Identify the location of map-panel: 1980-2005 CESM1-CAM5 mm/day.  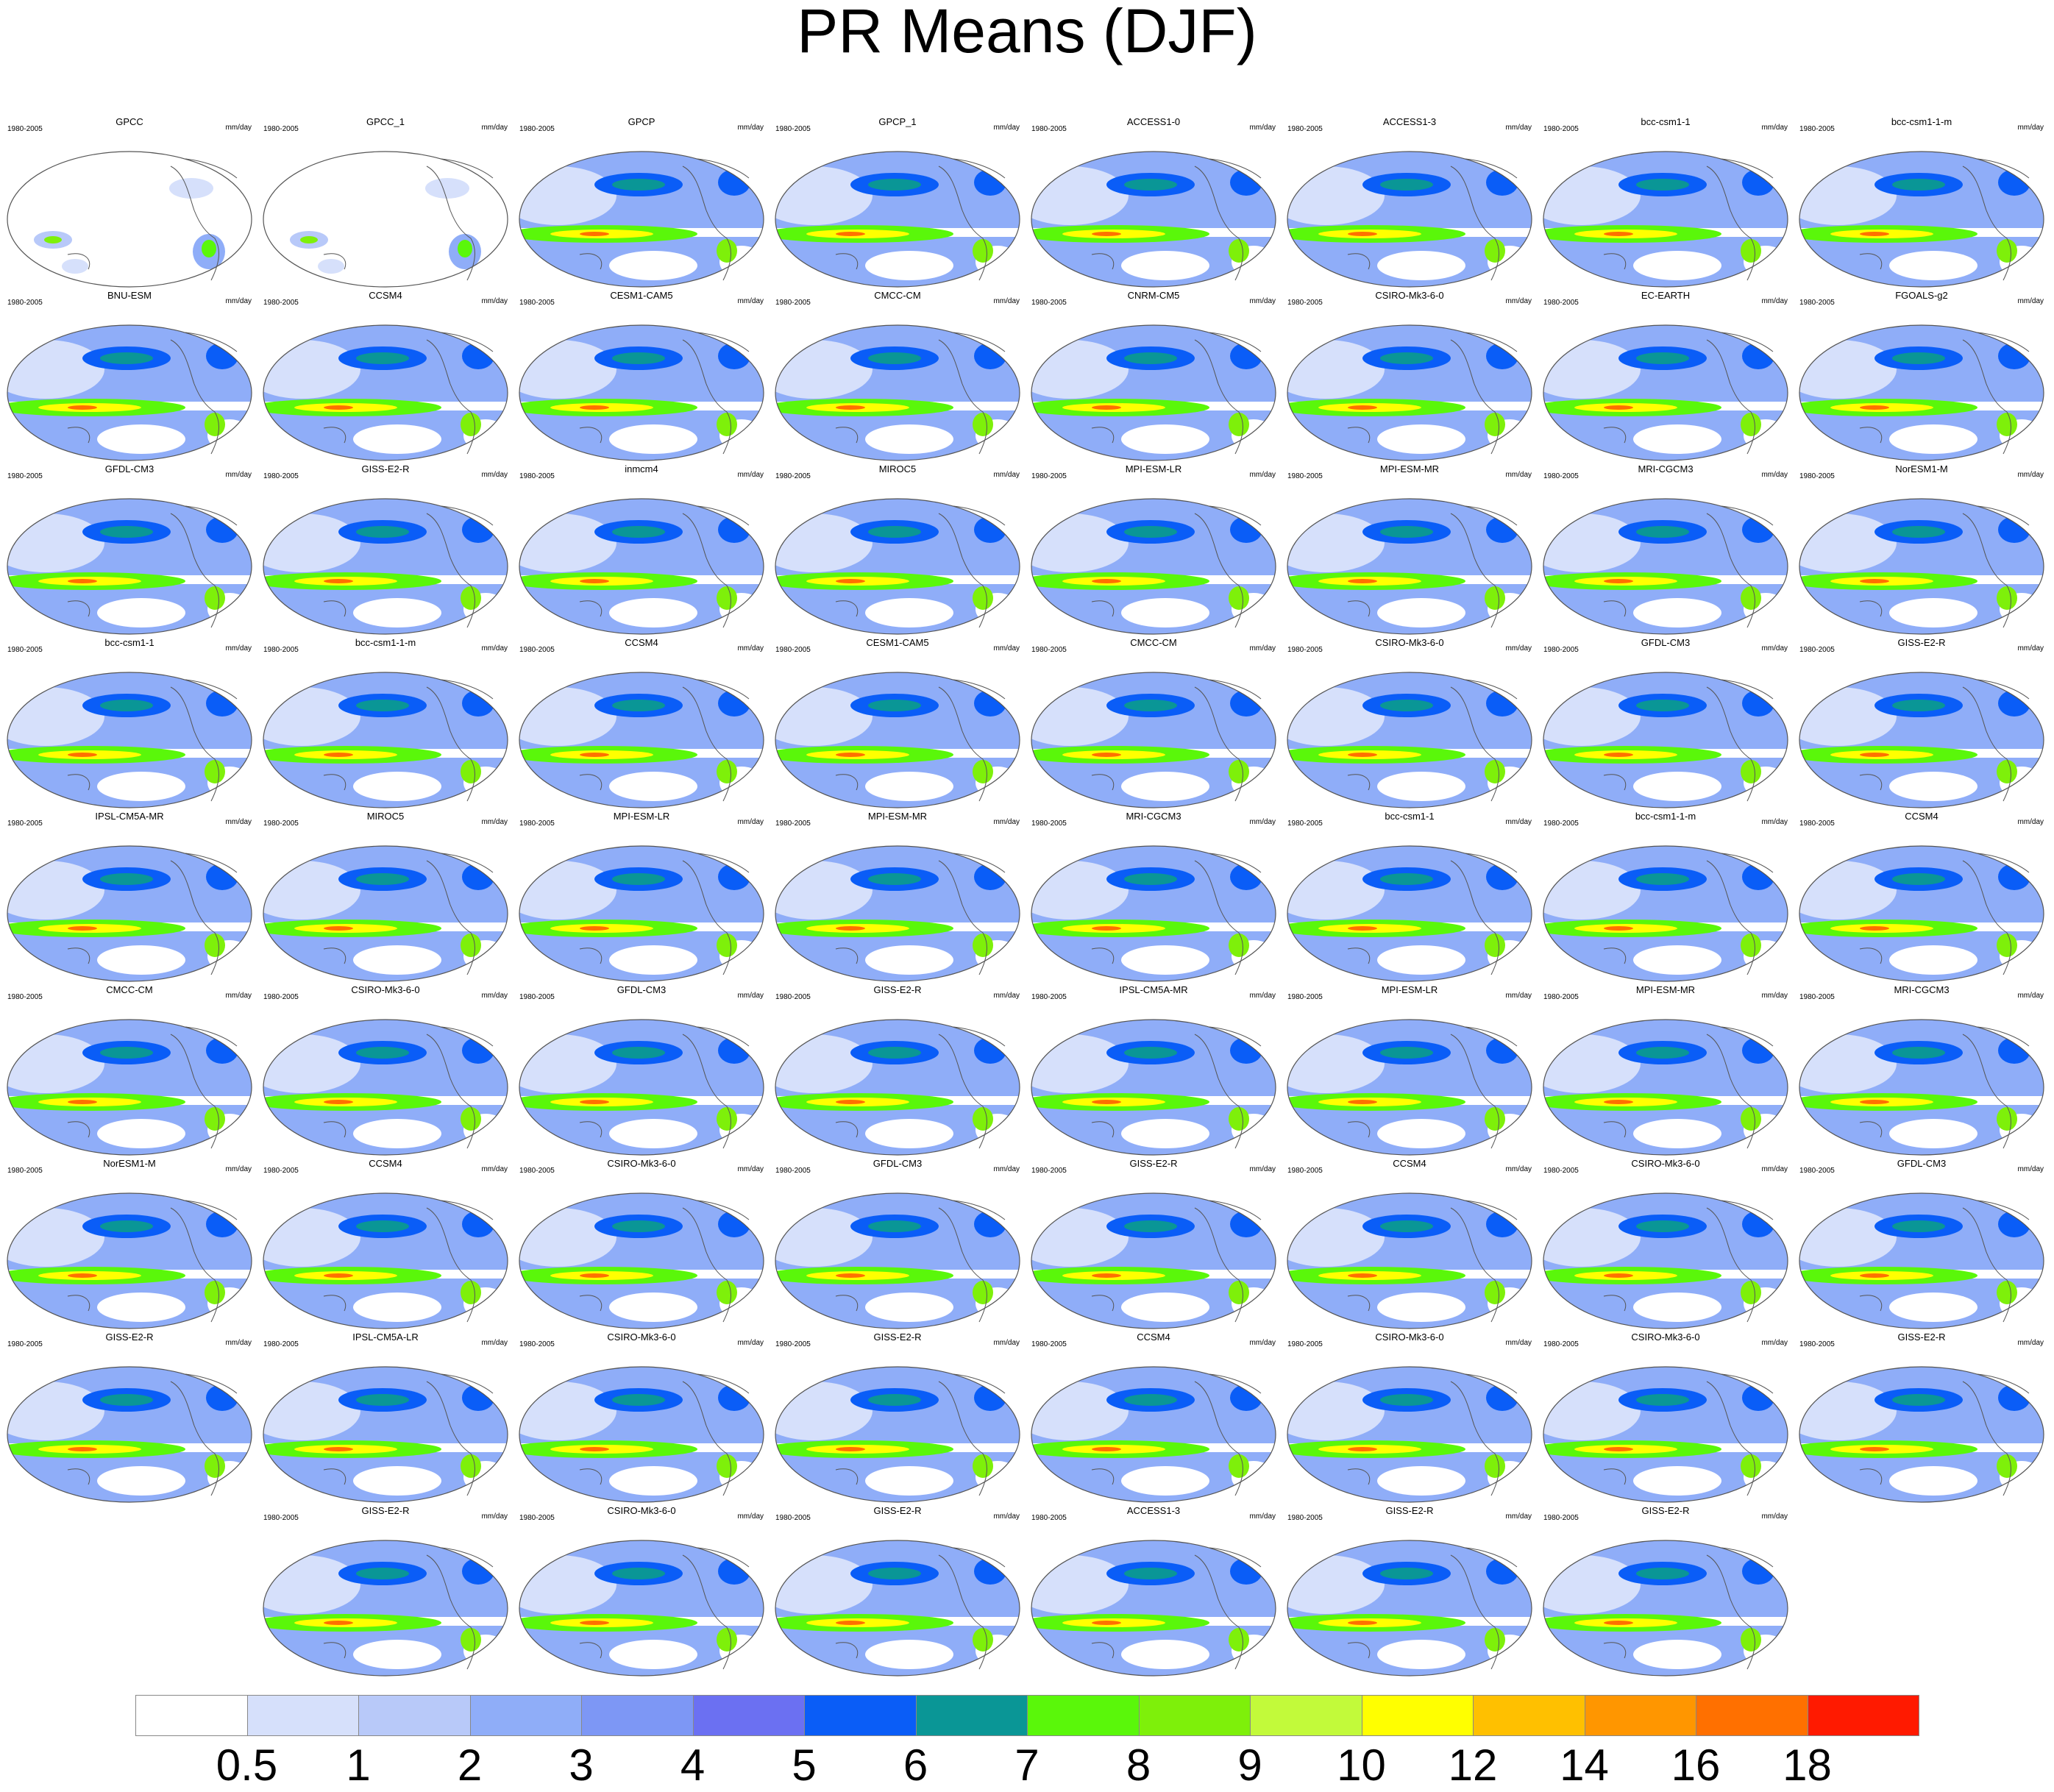
(898, 722).